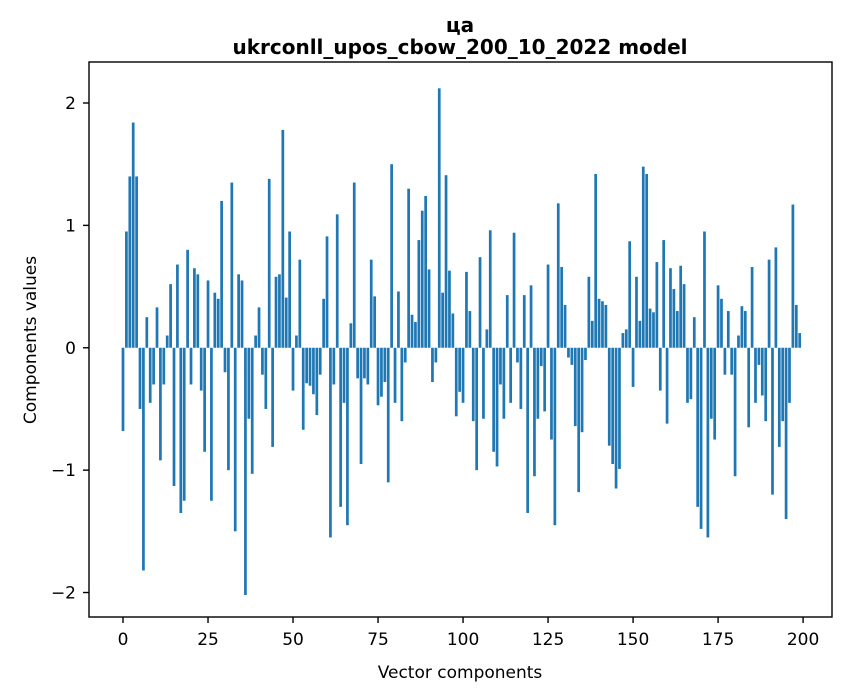 The image size is (847, 696). What do you see at coordinates (463, 640) in the screenshot?
I see `x-tick-label: 100` at bounding box center [463, 640].